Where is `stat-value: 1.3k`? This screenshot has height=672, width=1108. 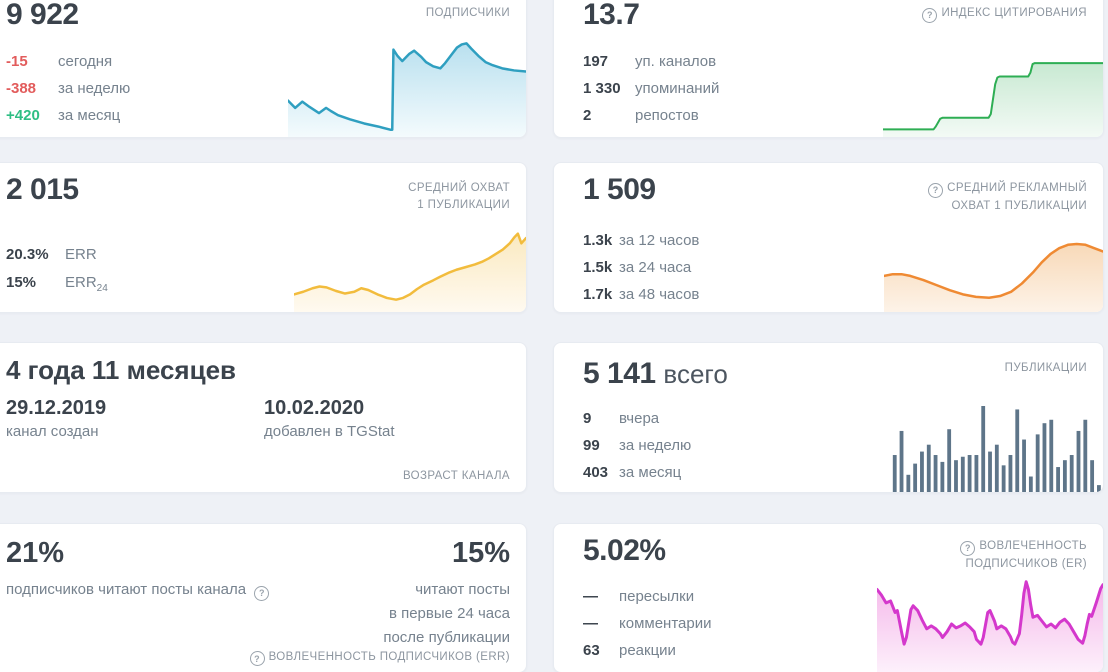 stat-value: 1.3k is located at coordinates (598, 240).